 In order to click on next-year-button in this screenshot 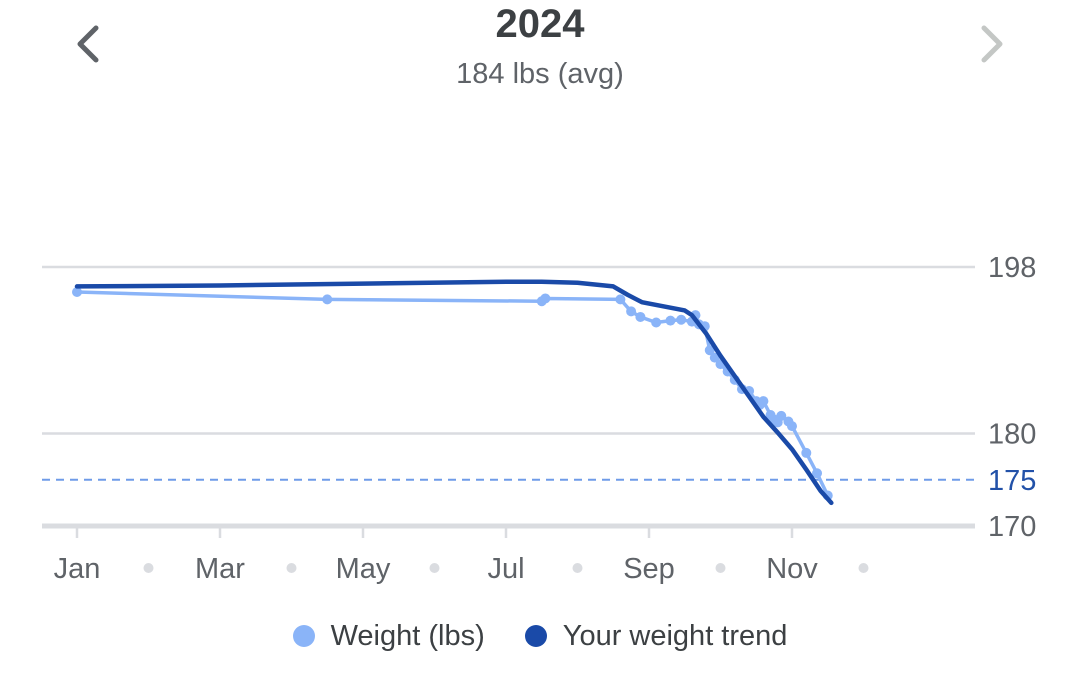, I will do `click(990, 44)`.